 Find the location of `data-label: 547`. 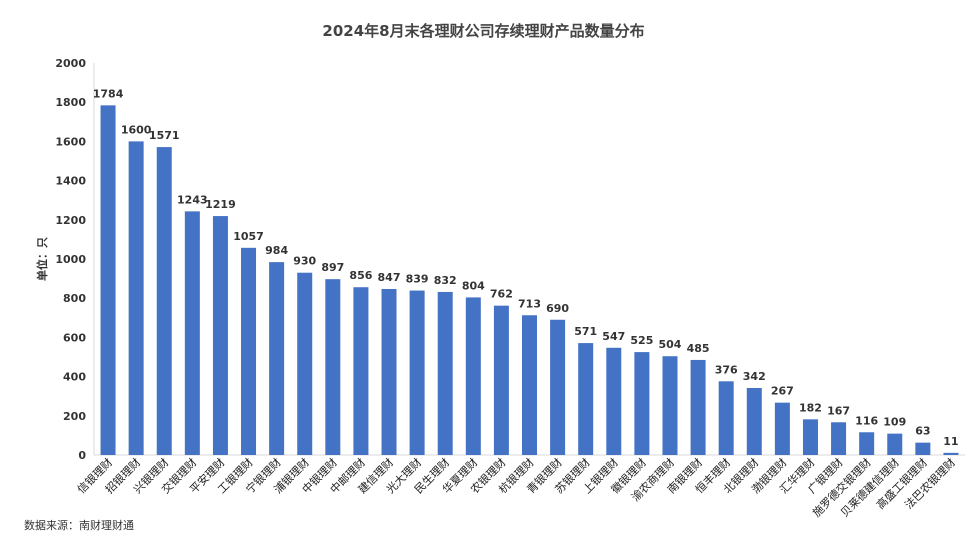

data-label: 547 is located at coordinates (613, 336).